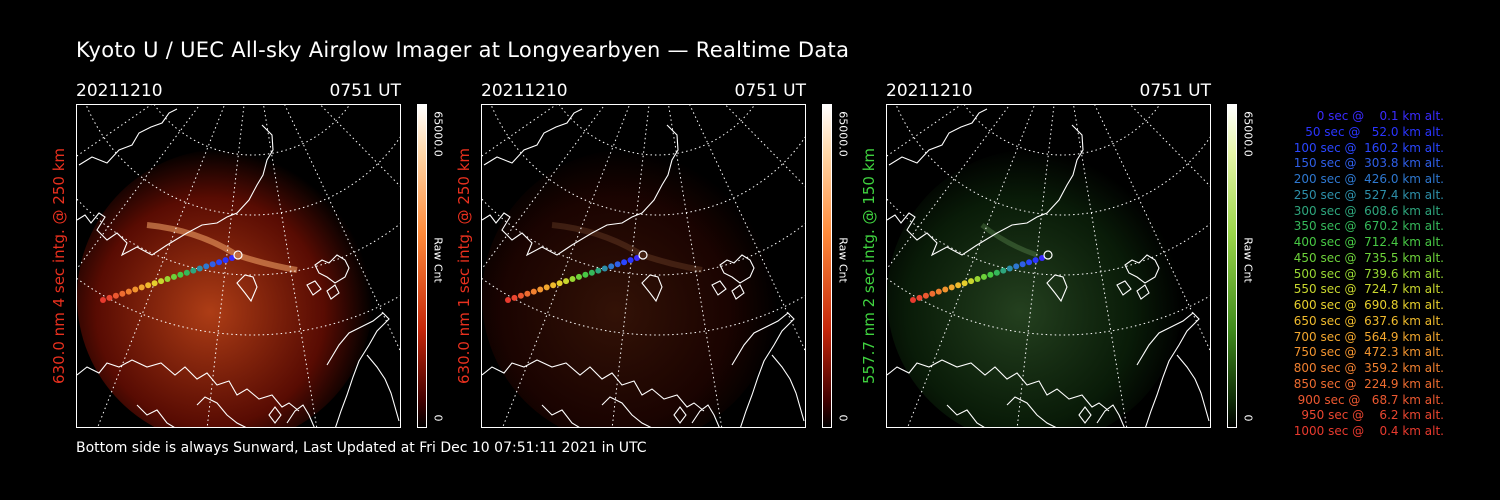 The height and width of the screenshot is (500, 1500). I want to click on legend-entry: 800 sec @ 359.2 km alt., so click(1368, 368).